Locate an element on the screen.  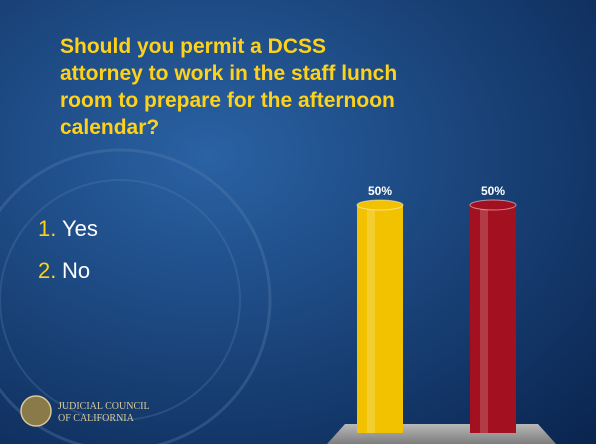
option-text: Yes is located at coordinates (80, 228).